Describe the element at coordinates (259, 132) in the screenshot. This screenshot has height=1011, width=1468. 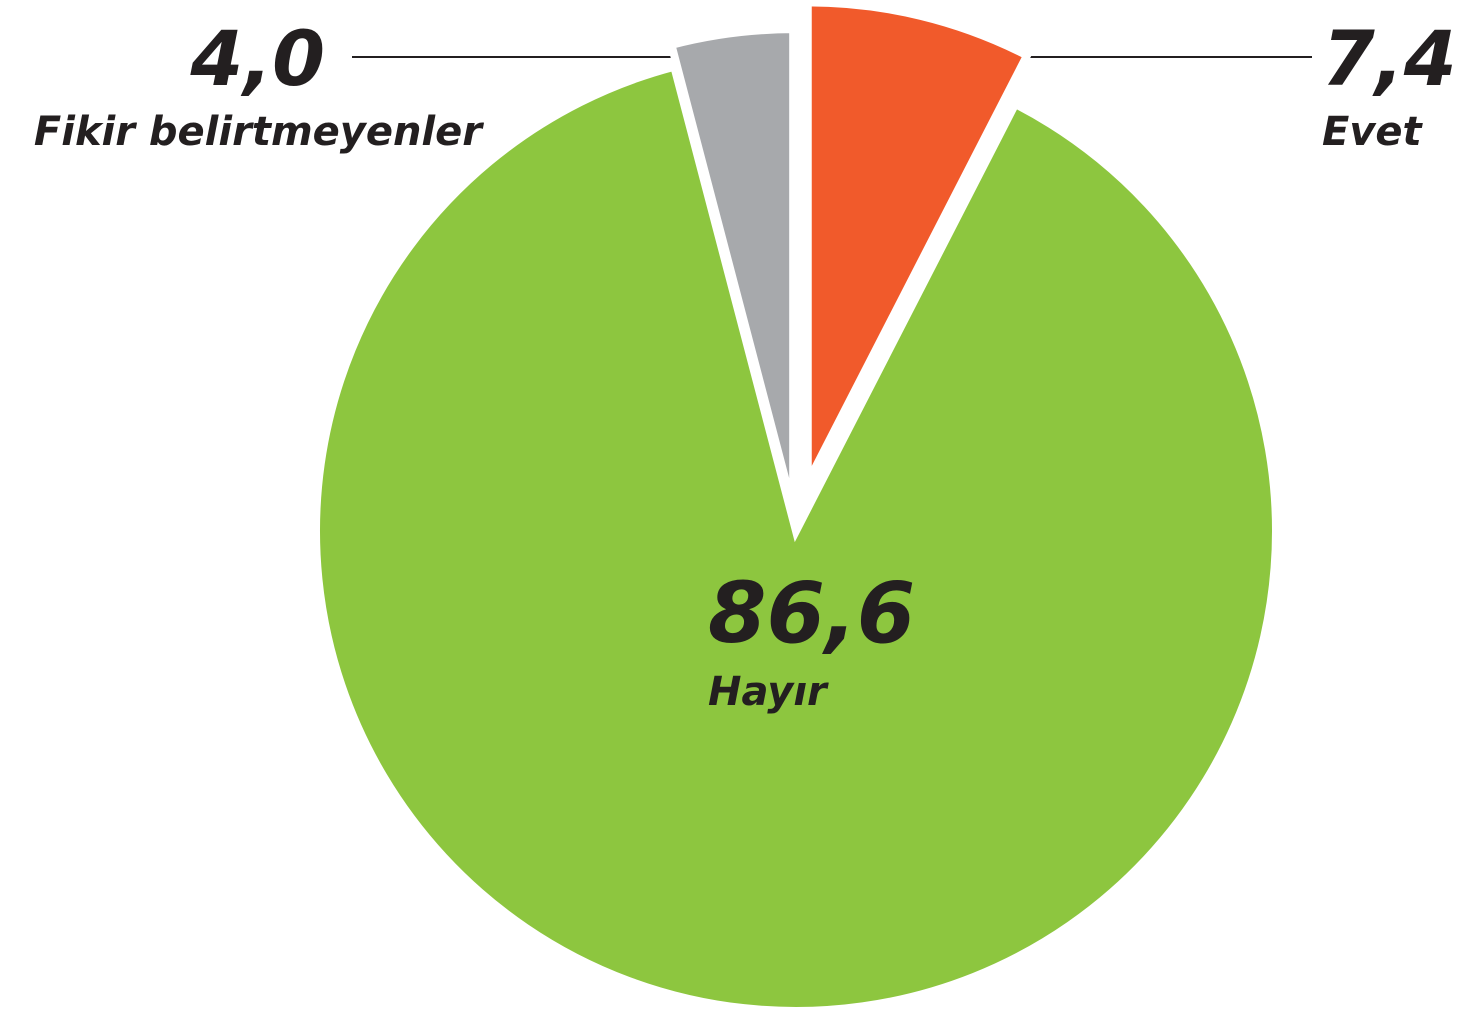
I see `category-label: Fikir belirtmeyenler` at that location.